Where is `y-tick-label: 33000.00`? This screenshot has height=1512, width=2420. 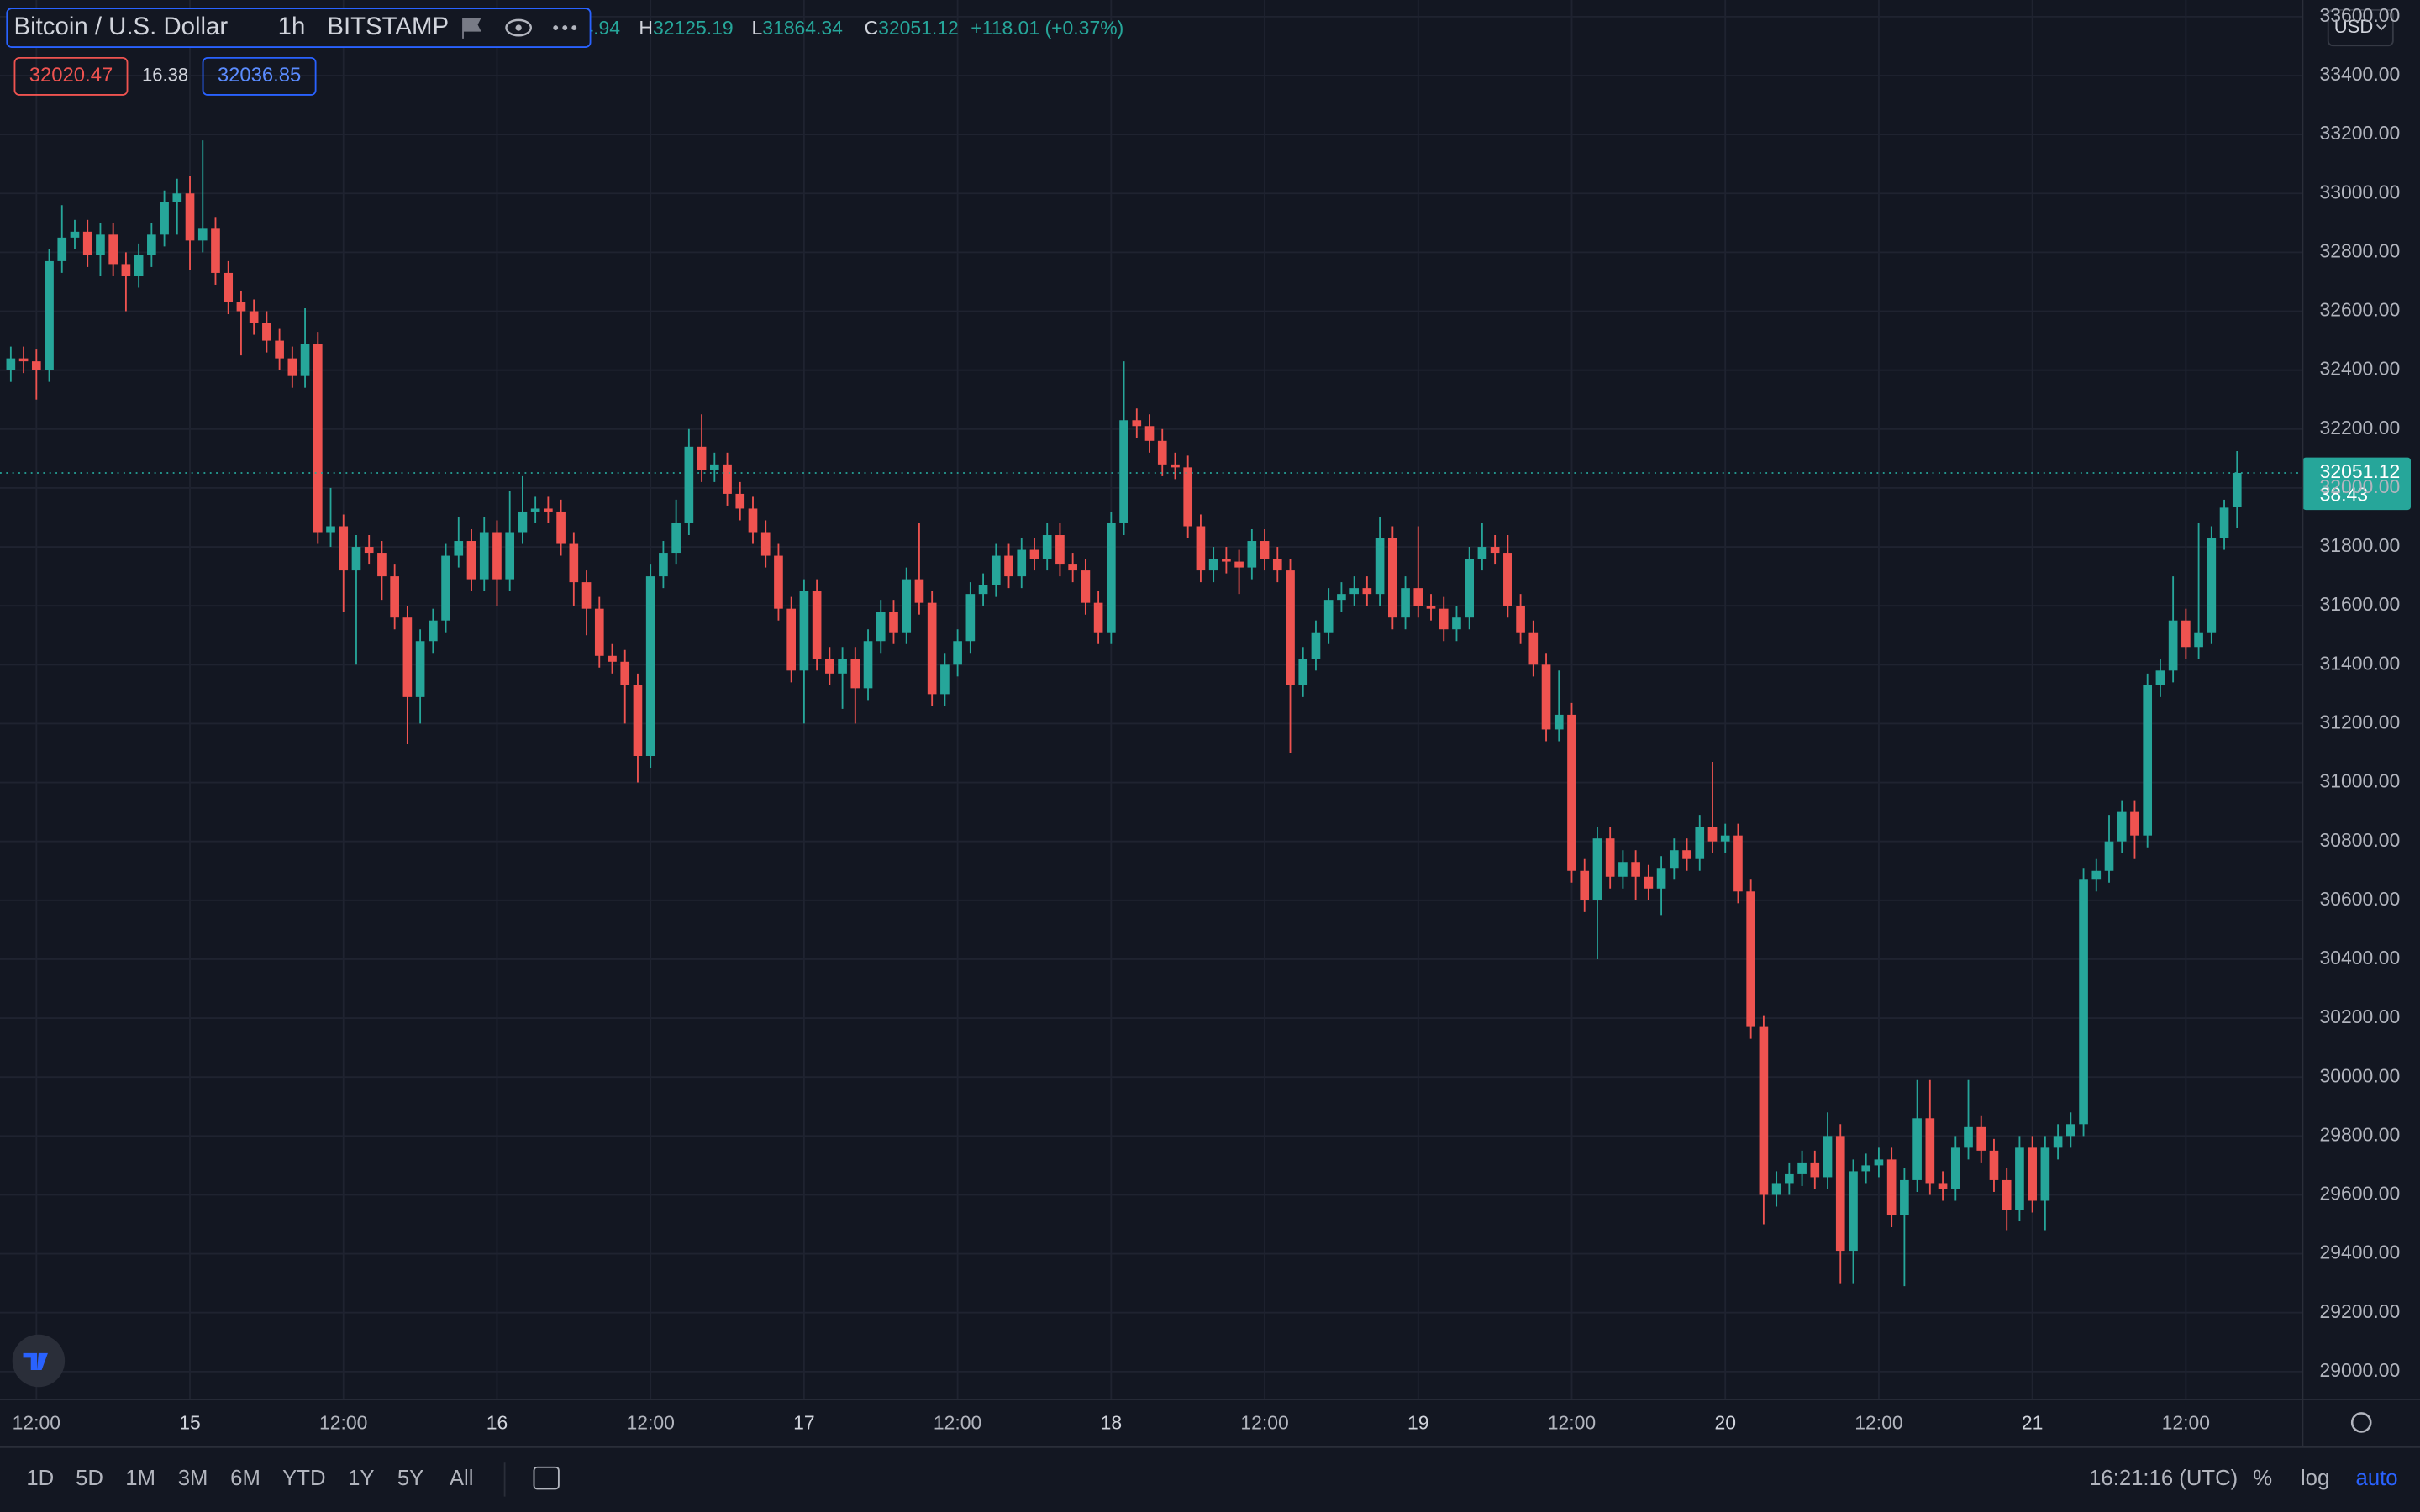
y-tick-label: 33000.00 is located at coordinates (2360, 191).